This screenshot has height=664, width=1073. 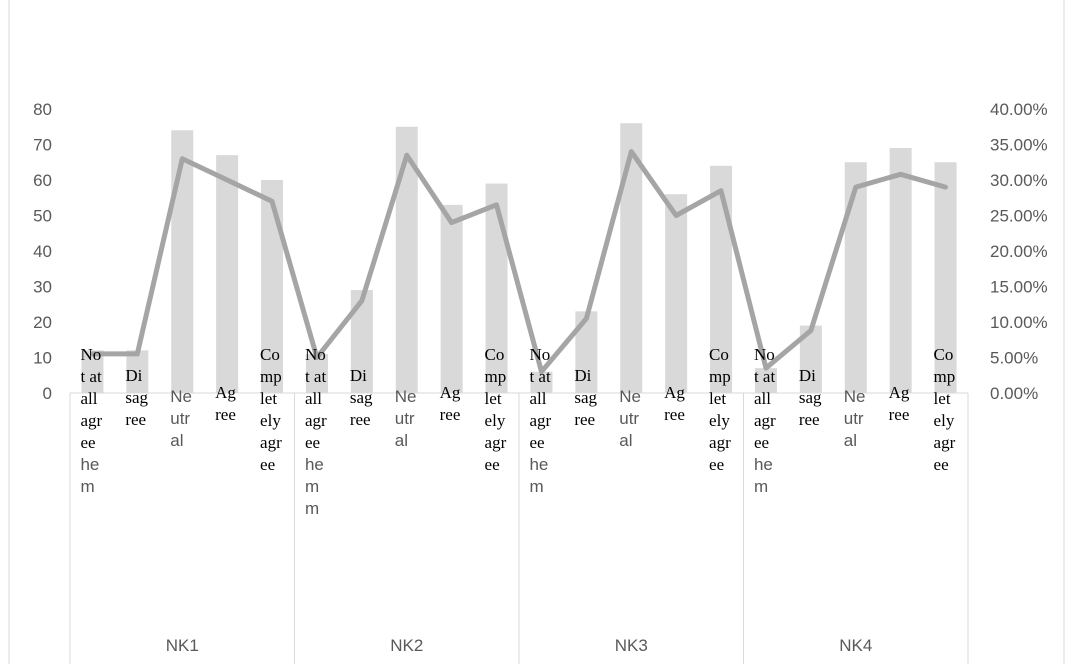 What do you see at coordinates (1019, 109) in the screenshot?
I see `y-right-tick-label: 40.00%` at bounding box center [1019, 109].